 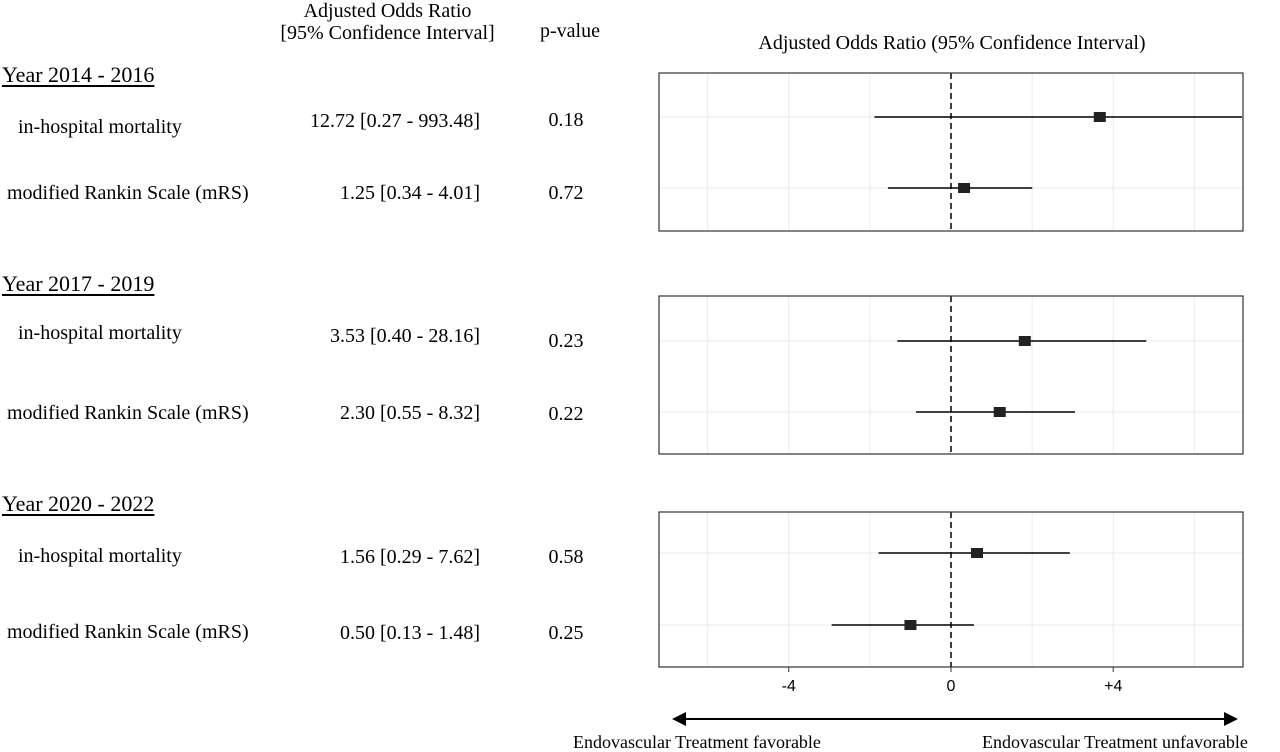 I want to click on row-aor: 0.50 [0.13 - 1.48], so click(x=410, y=633).